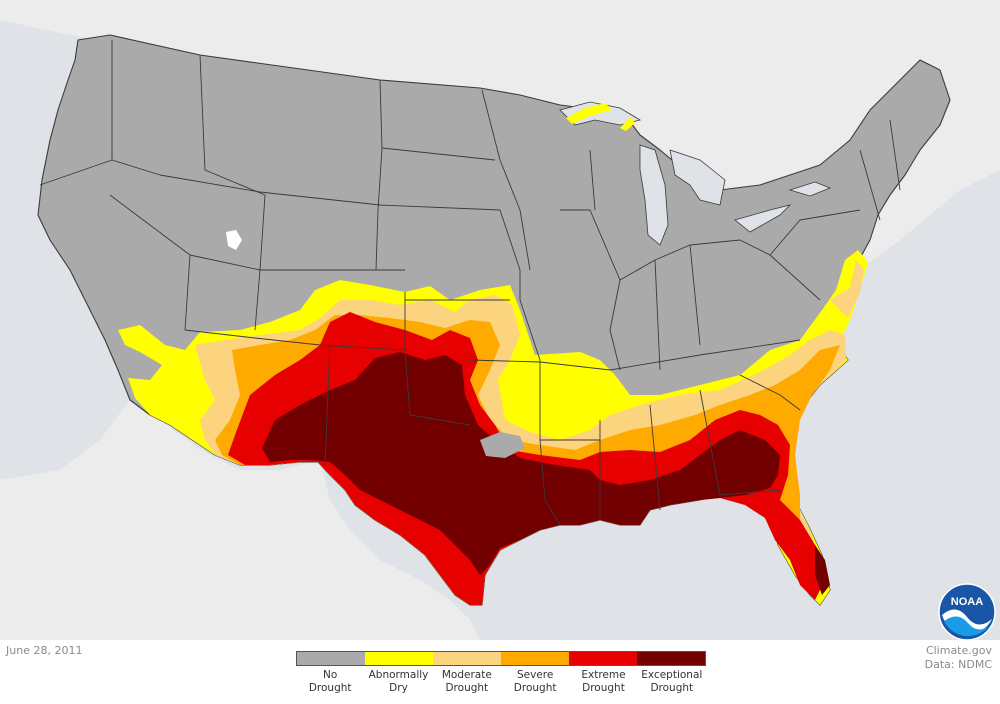 The height and width of the screenshot is (704, 1000). I want to click on legend-label: Extreme Drought, so click(603, 682).